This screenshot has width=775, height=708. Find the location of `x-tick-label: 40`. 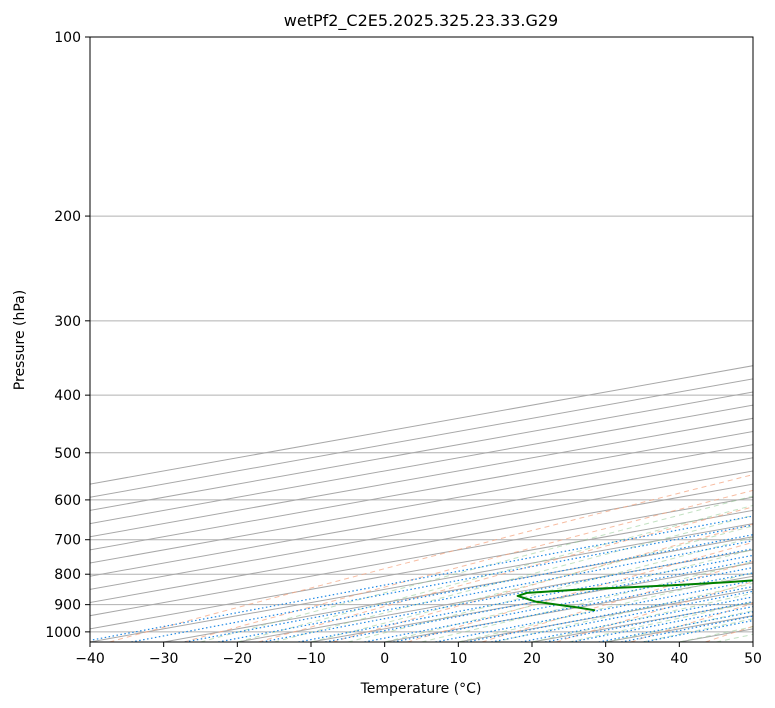

x-tick-label: 40 is located at coordinates (679, 659).